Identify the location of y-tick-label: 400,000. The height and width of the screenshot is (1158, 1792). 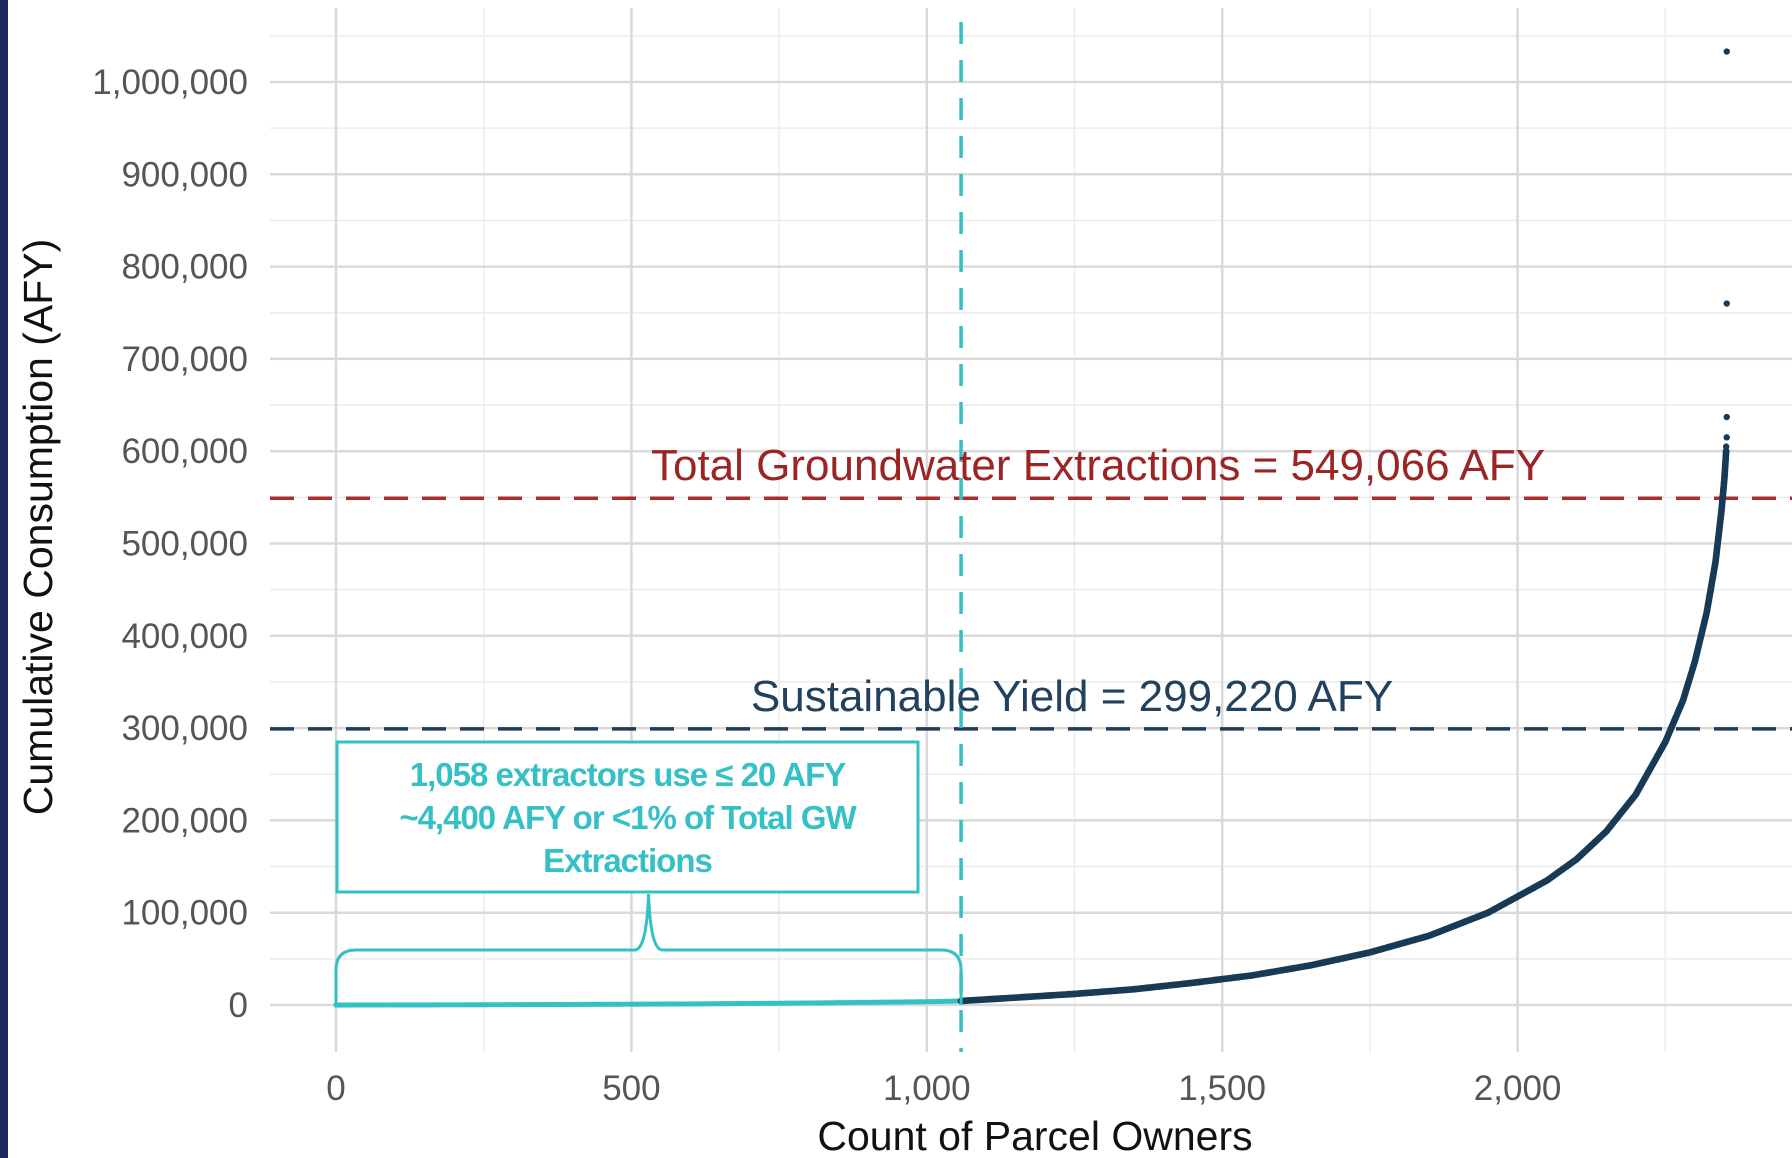
(184, 636).